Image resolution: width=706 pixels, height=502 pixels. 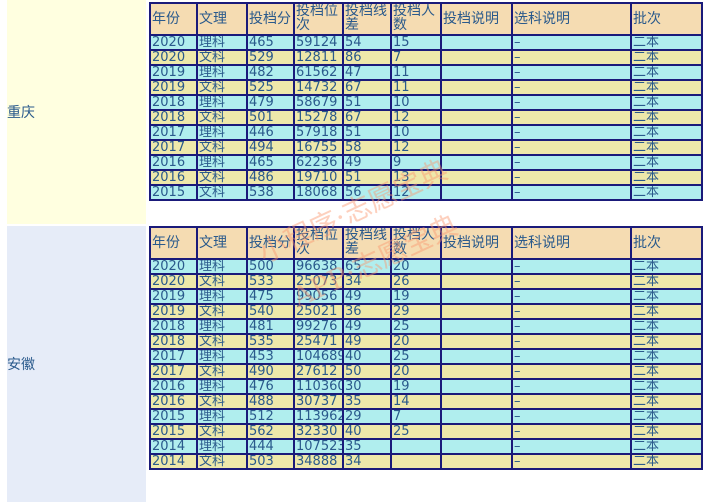 What do you see at coordinates (318, 132) in the screenshot?
I see `table-cell: 57918` at bounding box center [318, 132].